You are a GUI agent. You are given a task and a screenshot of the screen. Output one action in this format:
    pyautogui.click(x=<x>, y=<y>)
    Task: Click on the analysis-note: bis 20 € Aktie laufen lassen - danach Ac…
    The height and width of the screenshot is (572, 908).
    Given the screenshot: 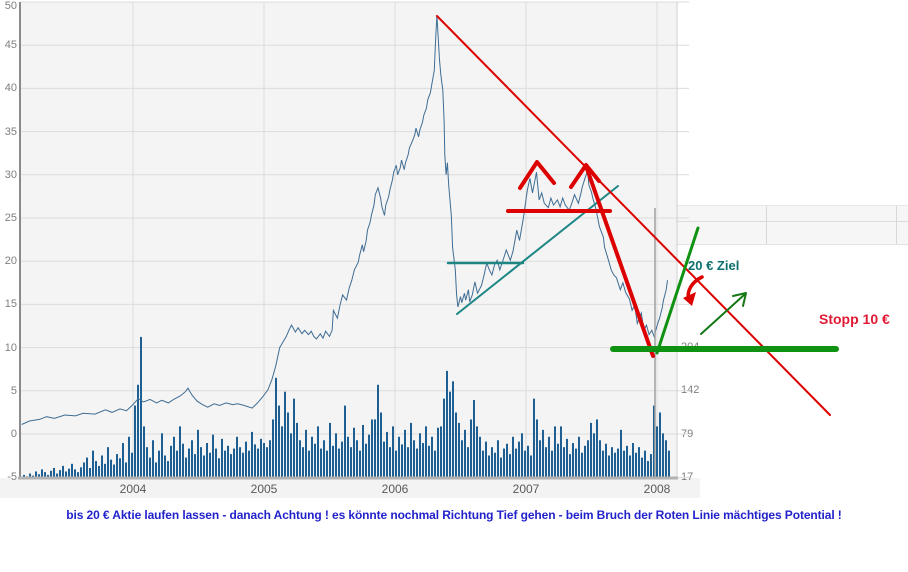 What is the action you would take?
    pyautogui.click(x=454, y=515)
    